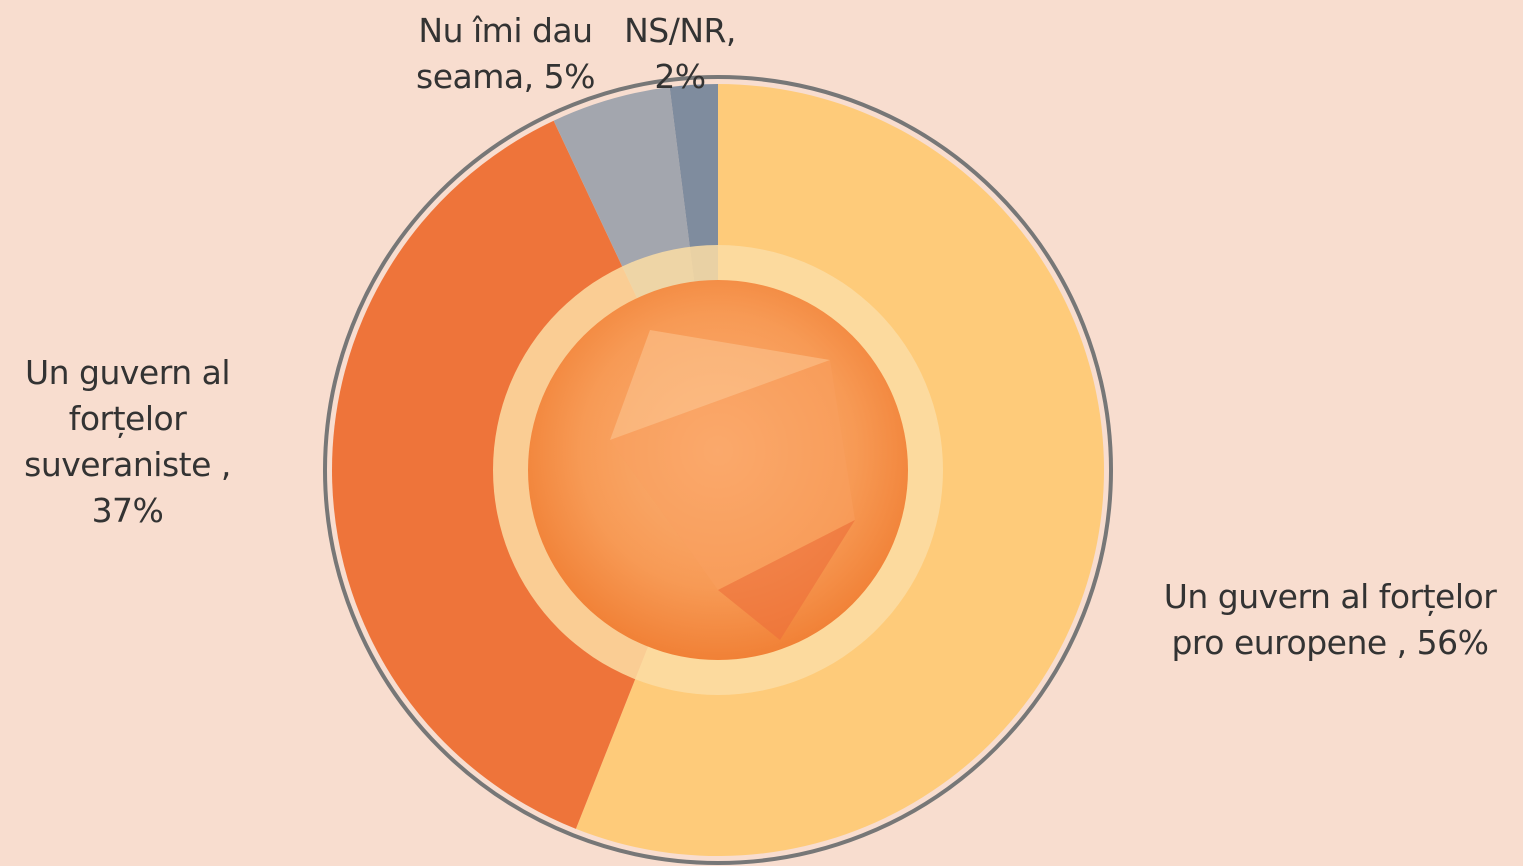 This screenshot has width=1523, height=866. I want to click on label: Un guvern al forțelor suveraniste , 37%, so click(127, 441).